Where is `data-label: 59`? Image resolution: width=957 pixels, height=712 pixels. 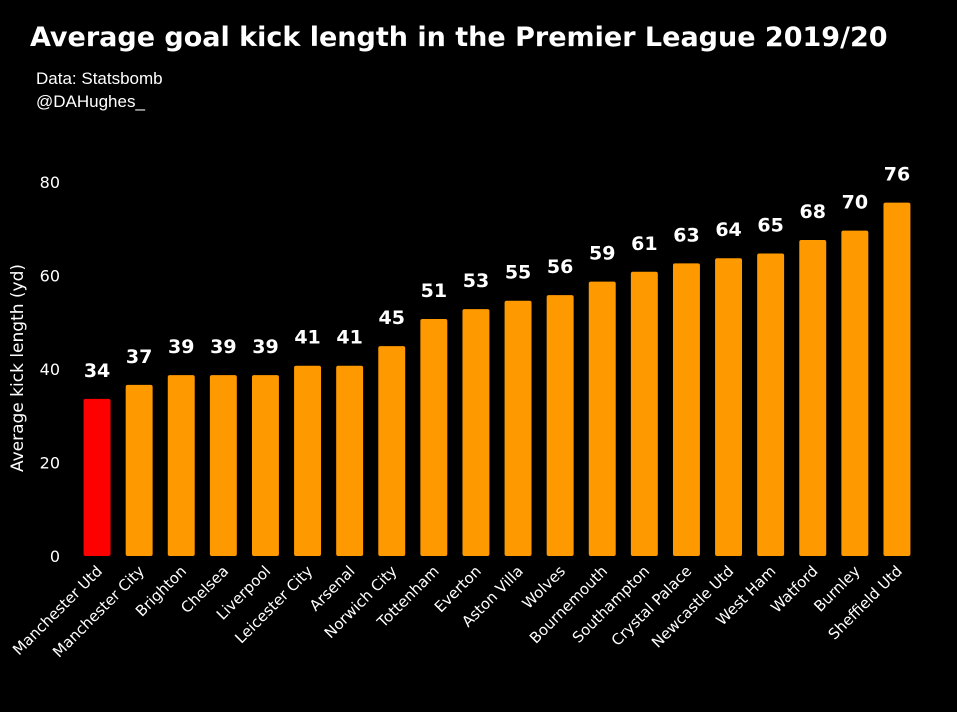 data-label: 59 is located at coordinates (602, 254).